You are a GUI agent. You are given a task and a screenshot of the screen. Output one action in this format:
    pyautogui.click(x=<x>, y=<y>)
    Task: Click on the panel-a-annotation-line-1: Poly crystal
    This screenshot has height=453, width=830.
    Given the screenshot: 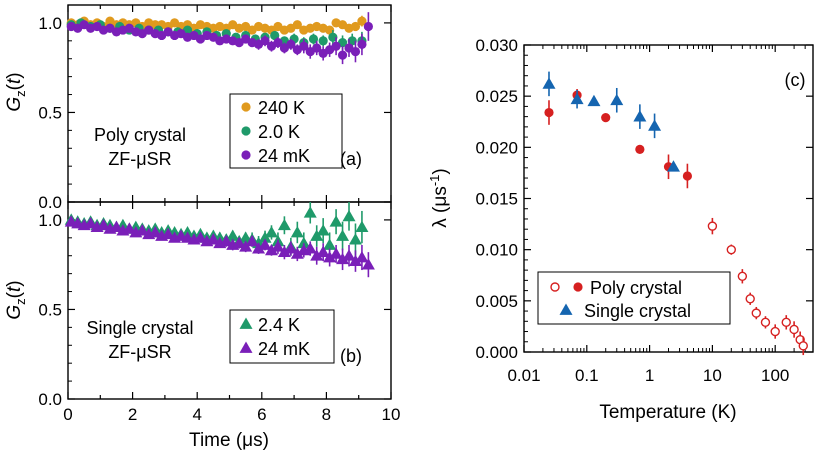 What is the action you would take?
    pyautogui.click(x=140, y=135)
    